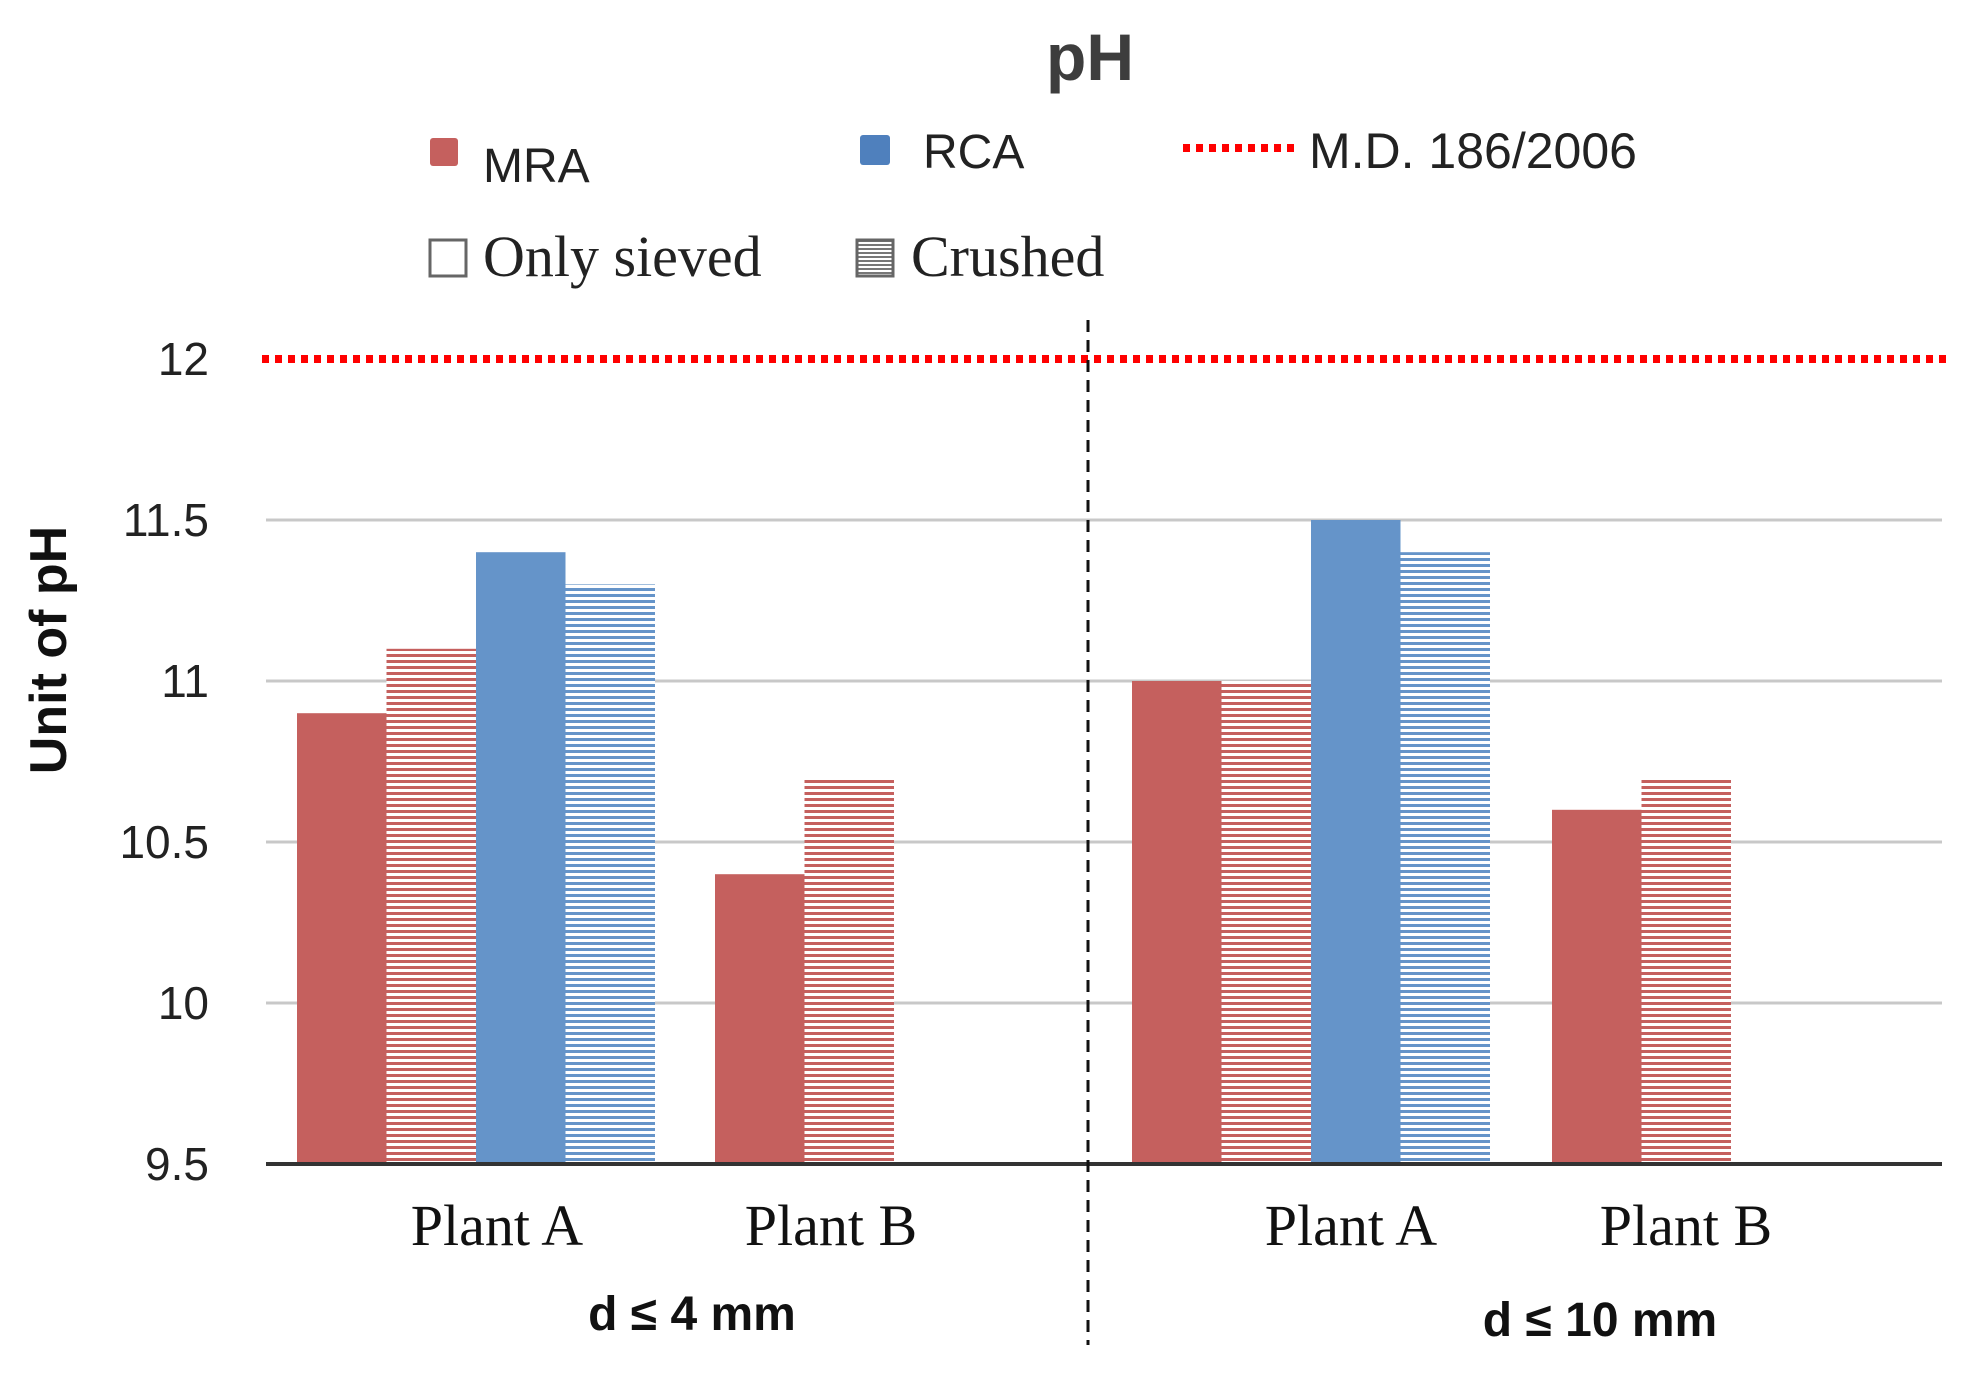  I want to click on y-tick-label: 10, so click(183, 1003).